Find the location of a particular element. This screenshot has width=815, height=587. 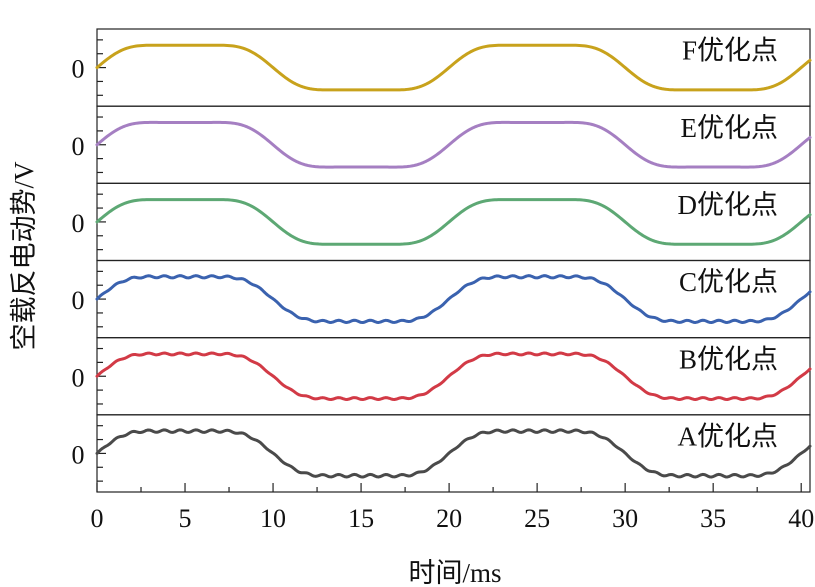

y-axis-label: 空载反电动势/V is located at coordinates (24, 256).